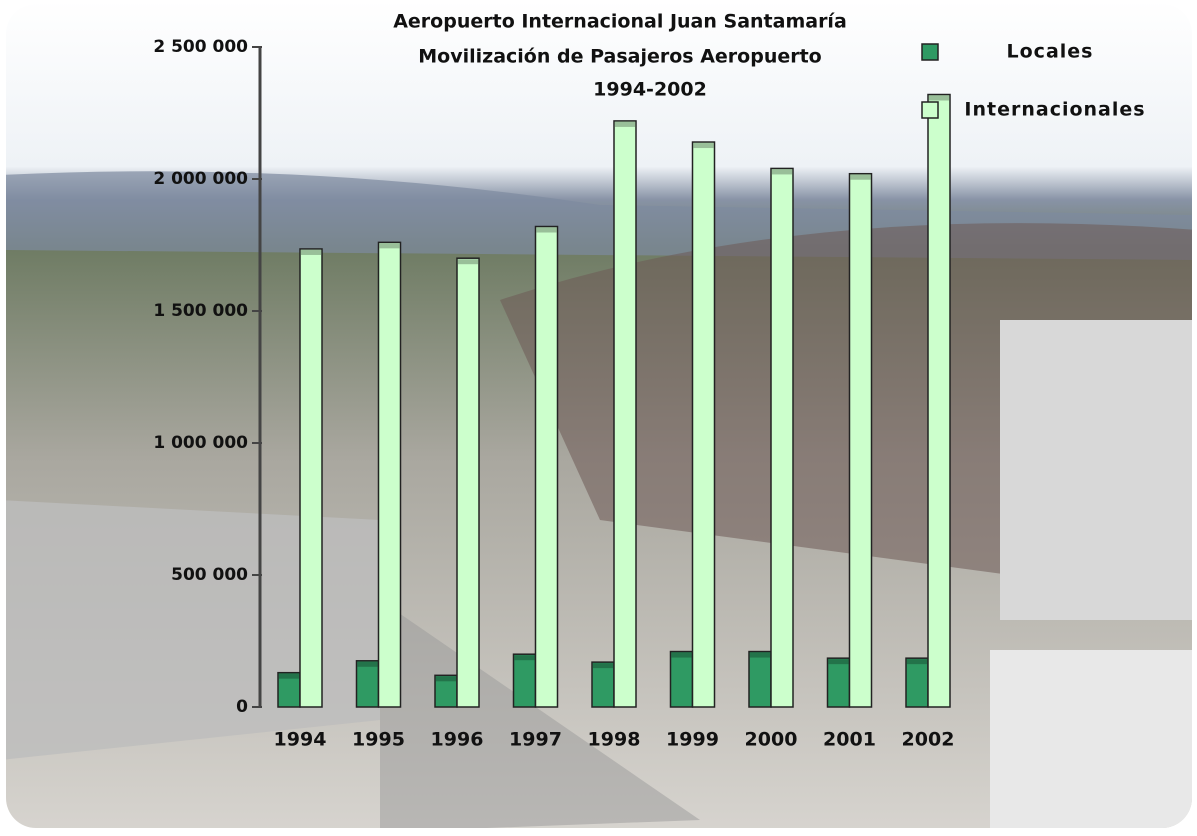 The width and height of the screenshot is (1197, 836). I want to click on x-tick-label: 1998, so click(614, 740).